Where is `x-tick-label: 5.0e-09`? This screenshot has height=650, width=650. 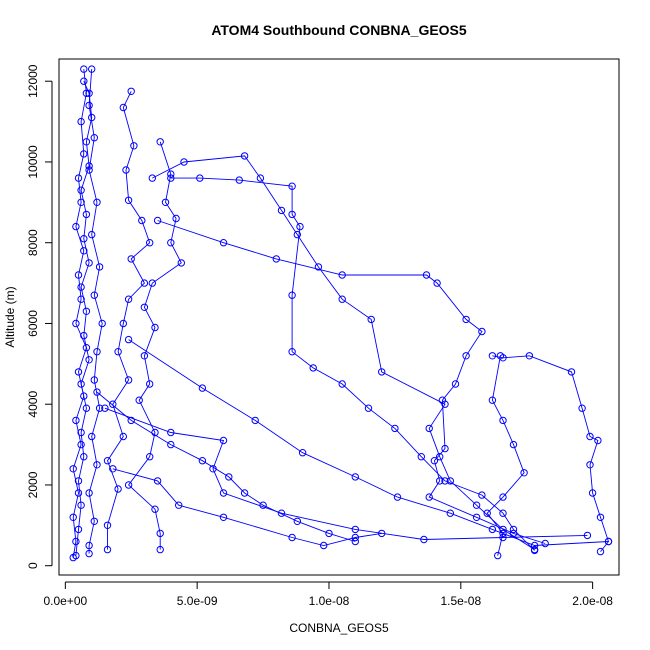
x-tick-label: 5.0e-09 is located at coordinates (197, 601).